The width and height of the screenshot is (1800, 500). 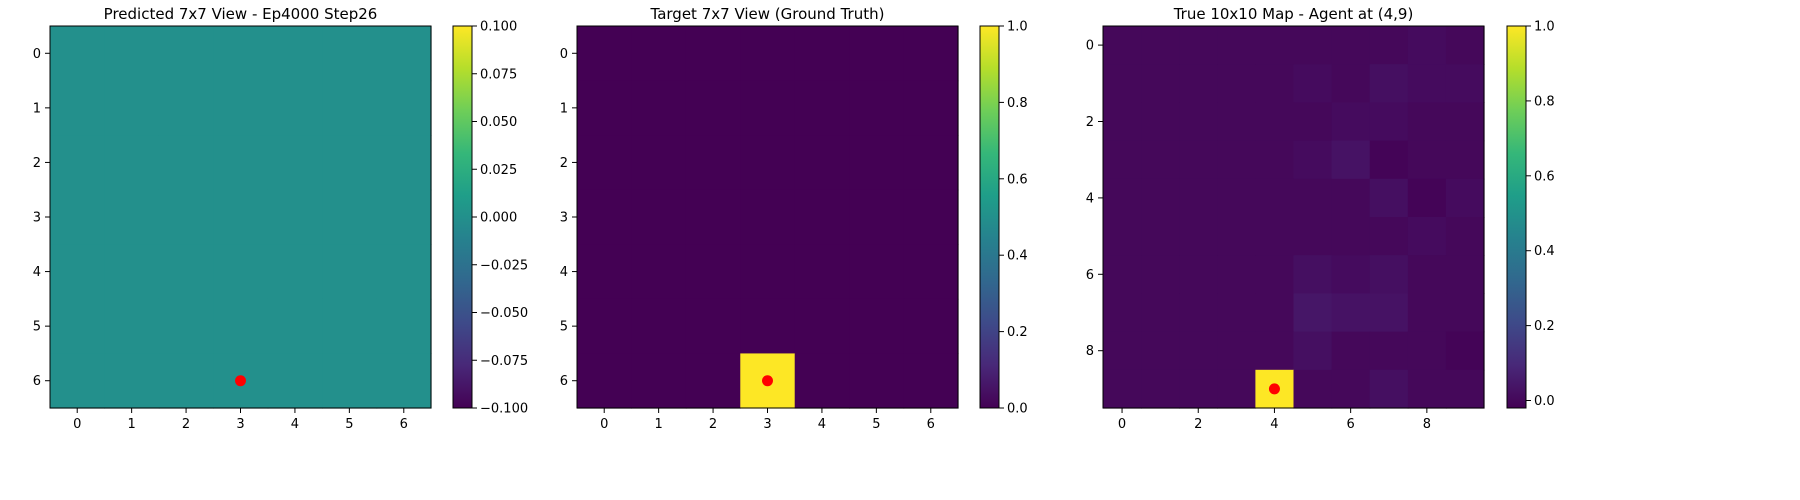 I want to click on panel-title: Target 7x7 View (Ground Truth), so click(x=767, y=14).